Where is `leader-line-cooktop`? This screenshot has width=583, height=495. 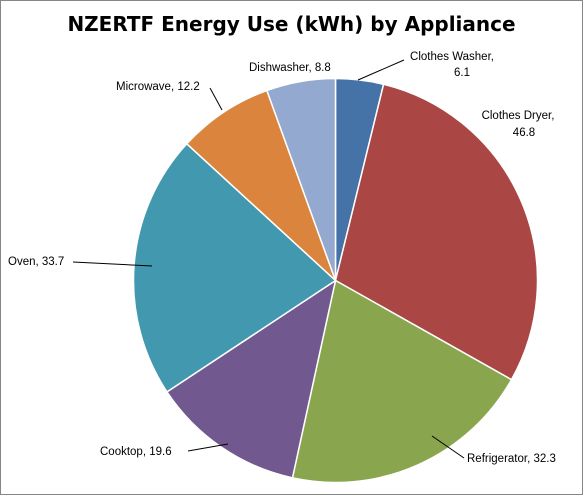
leader-line-cooktop is located at coordinates (208, 447).